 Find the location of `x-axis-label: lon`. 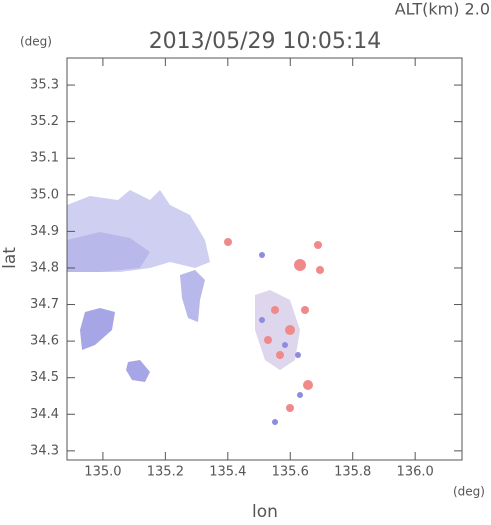

x-axis-label: lon is located at coordinates (265, 511).